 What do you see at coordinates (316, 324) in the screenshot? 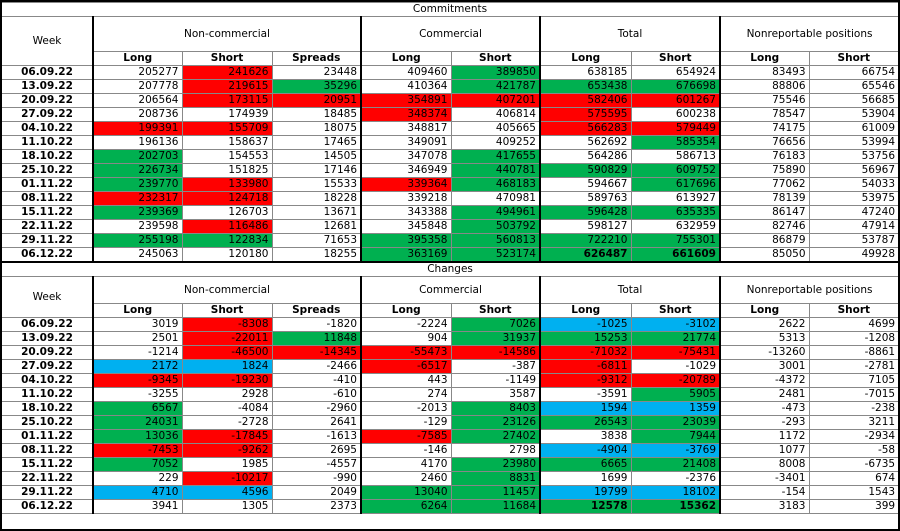
I see `value-cell: -1820` at bounding box center [316, 324].